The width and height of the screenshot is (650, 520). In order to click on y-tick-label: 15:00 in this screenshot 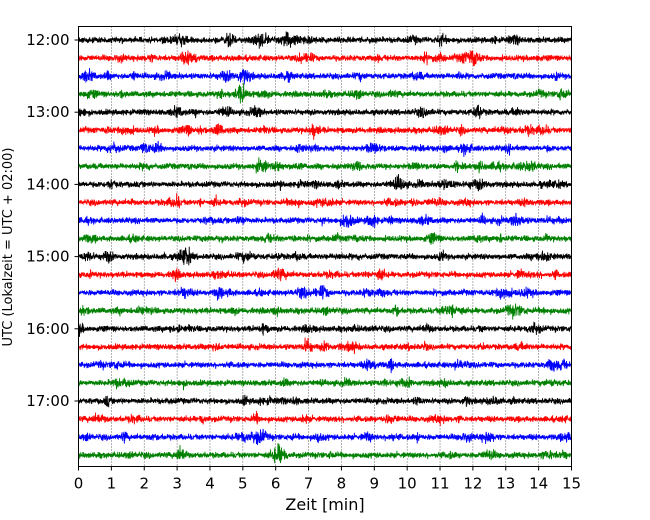, I will do `click(47, 257)`.